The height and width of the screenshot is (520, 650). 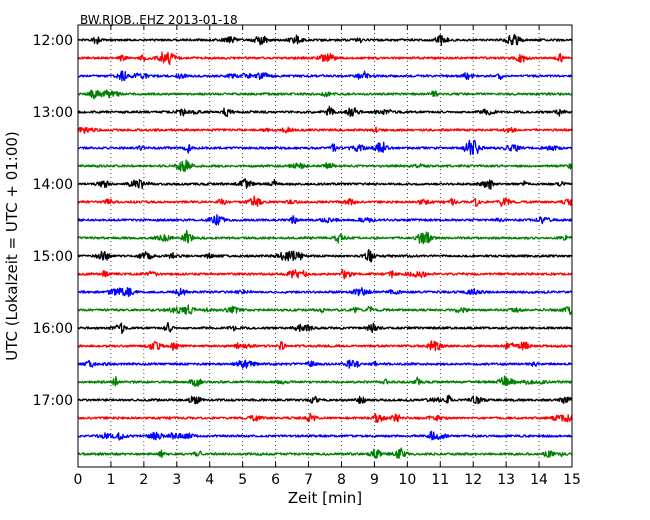 What do you see at coordinates (143, 480) in the screenshot?
I see `x-tick-label: 2` at bounding box center [143, 480].